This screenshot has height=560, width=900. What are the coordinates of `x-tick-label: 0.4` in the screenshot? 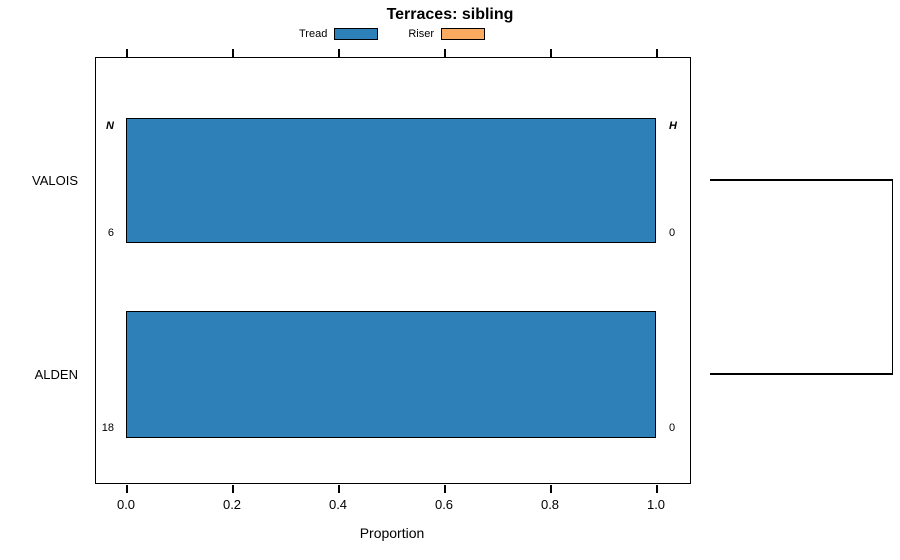 It's located at (338, 504).